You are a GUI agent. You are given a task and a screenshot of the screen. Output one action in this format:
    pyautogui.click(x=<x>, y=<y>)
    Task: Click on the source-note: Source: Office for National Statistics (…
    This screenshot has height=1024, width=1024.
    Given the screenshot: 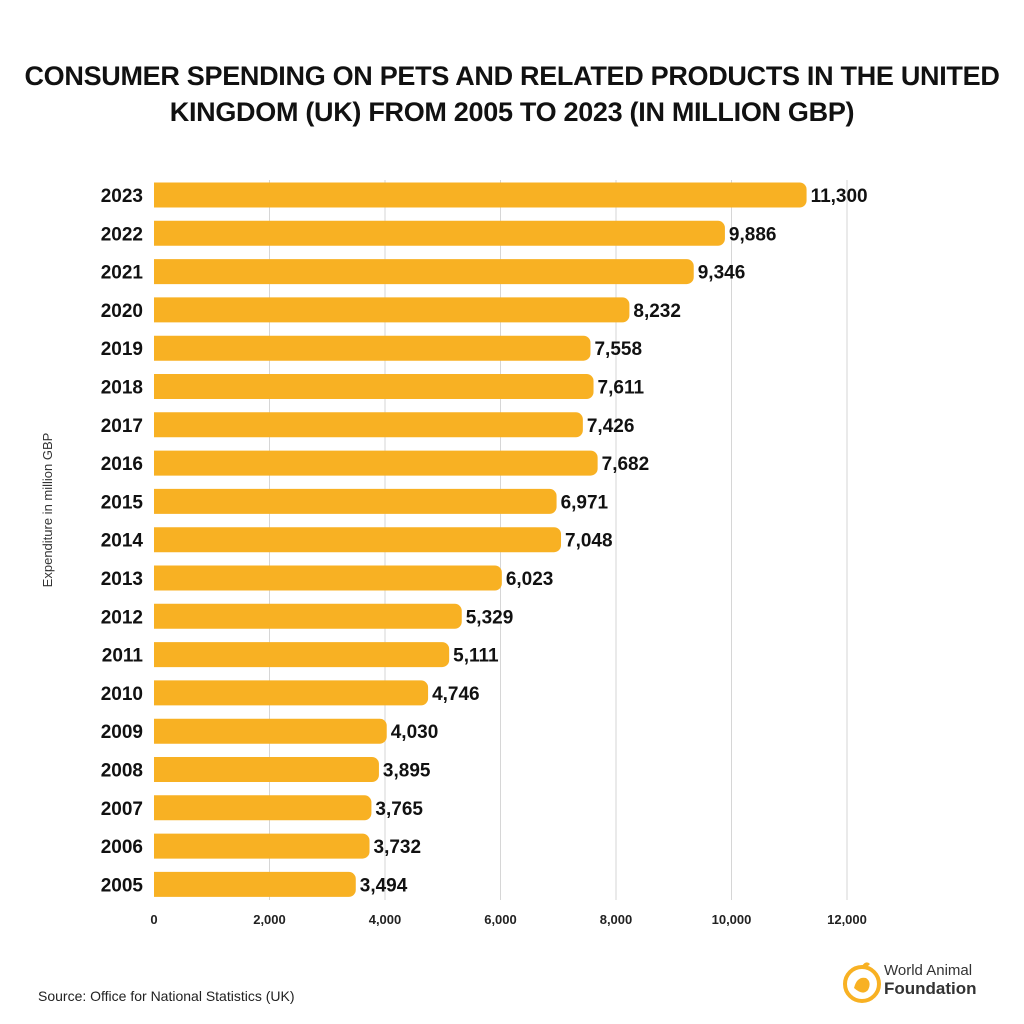 What is the action you would take?
    pyautogui.click(x=166, y=996)
    